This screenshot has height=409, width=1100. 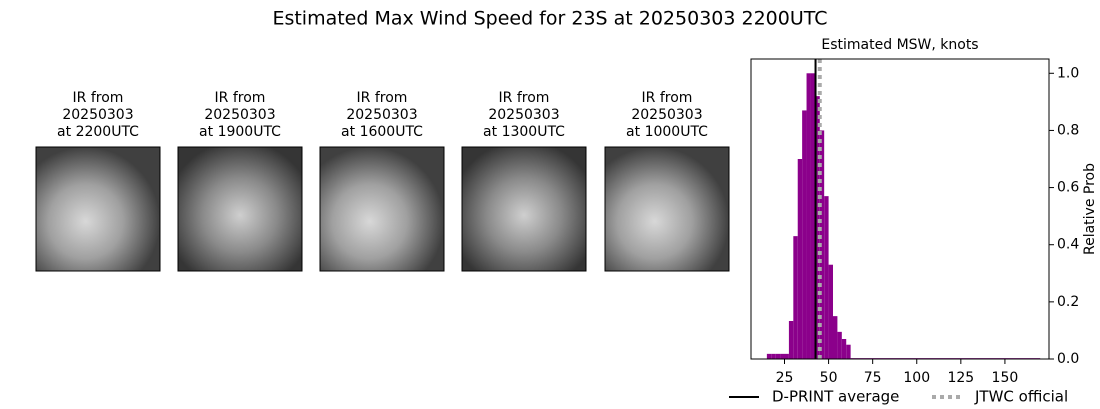 What do you see at coordinates (1005, 378) in the screenshot?
I see `x-tick-label: 150` at bounding box center [1005, 378].